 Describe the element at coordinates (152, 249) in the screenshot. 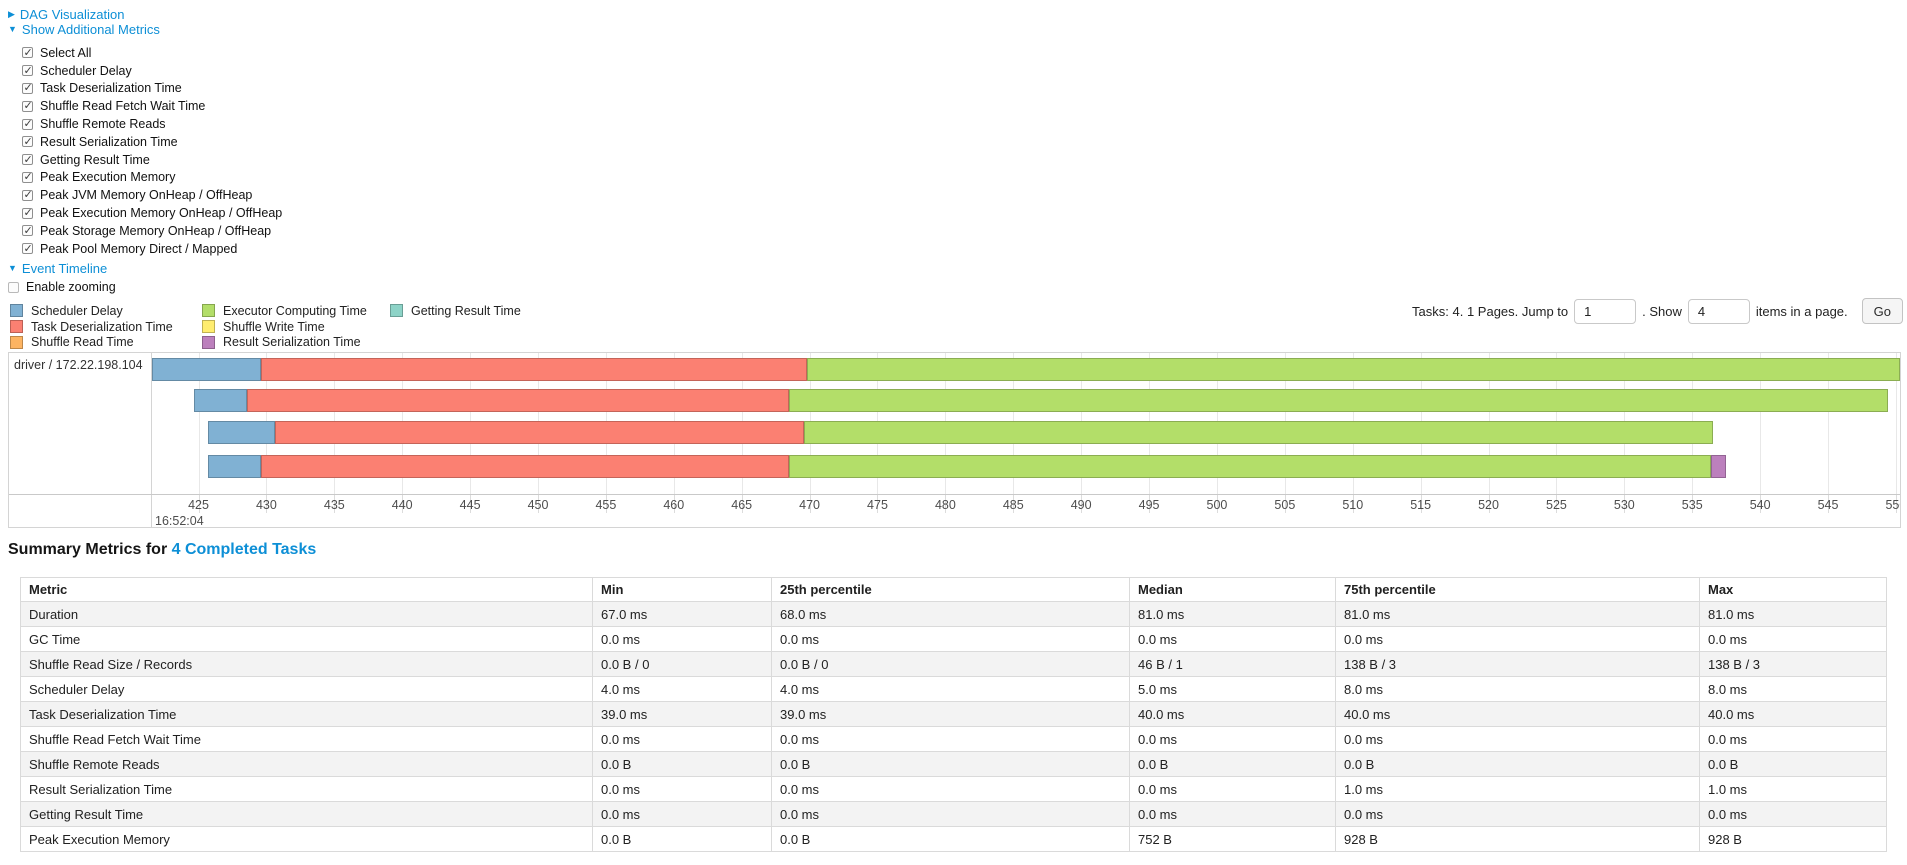

I see `metric-checkbox-item: Peak Pool Memory Direct / Mapped` at that location.